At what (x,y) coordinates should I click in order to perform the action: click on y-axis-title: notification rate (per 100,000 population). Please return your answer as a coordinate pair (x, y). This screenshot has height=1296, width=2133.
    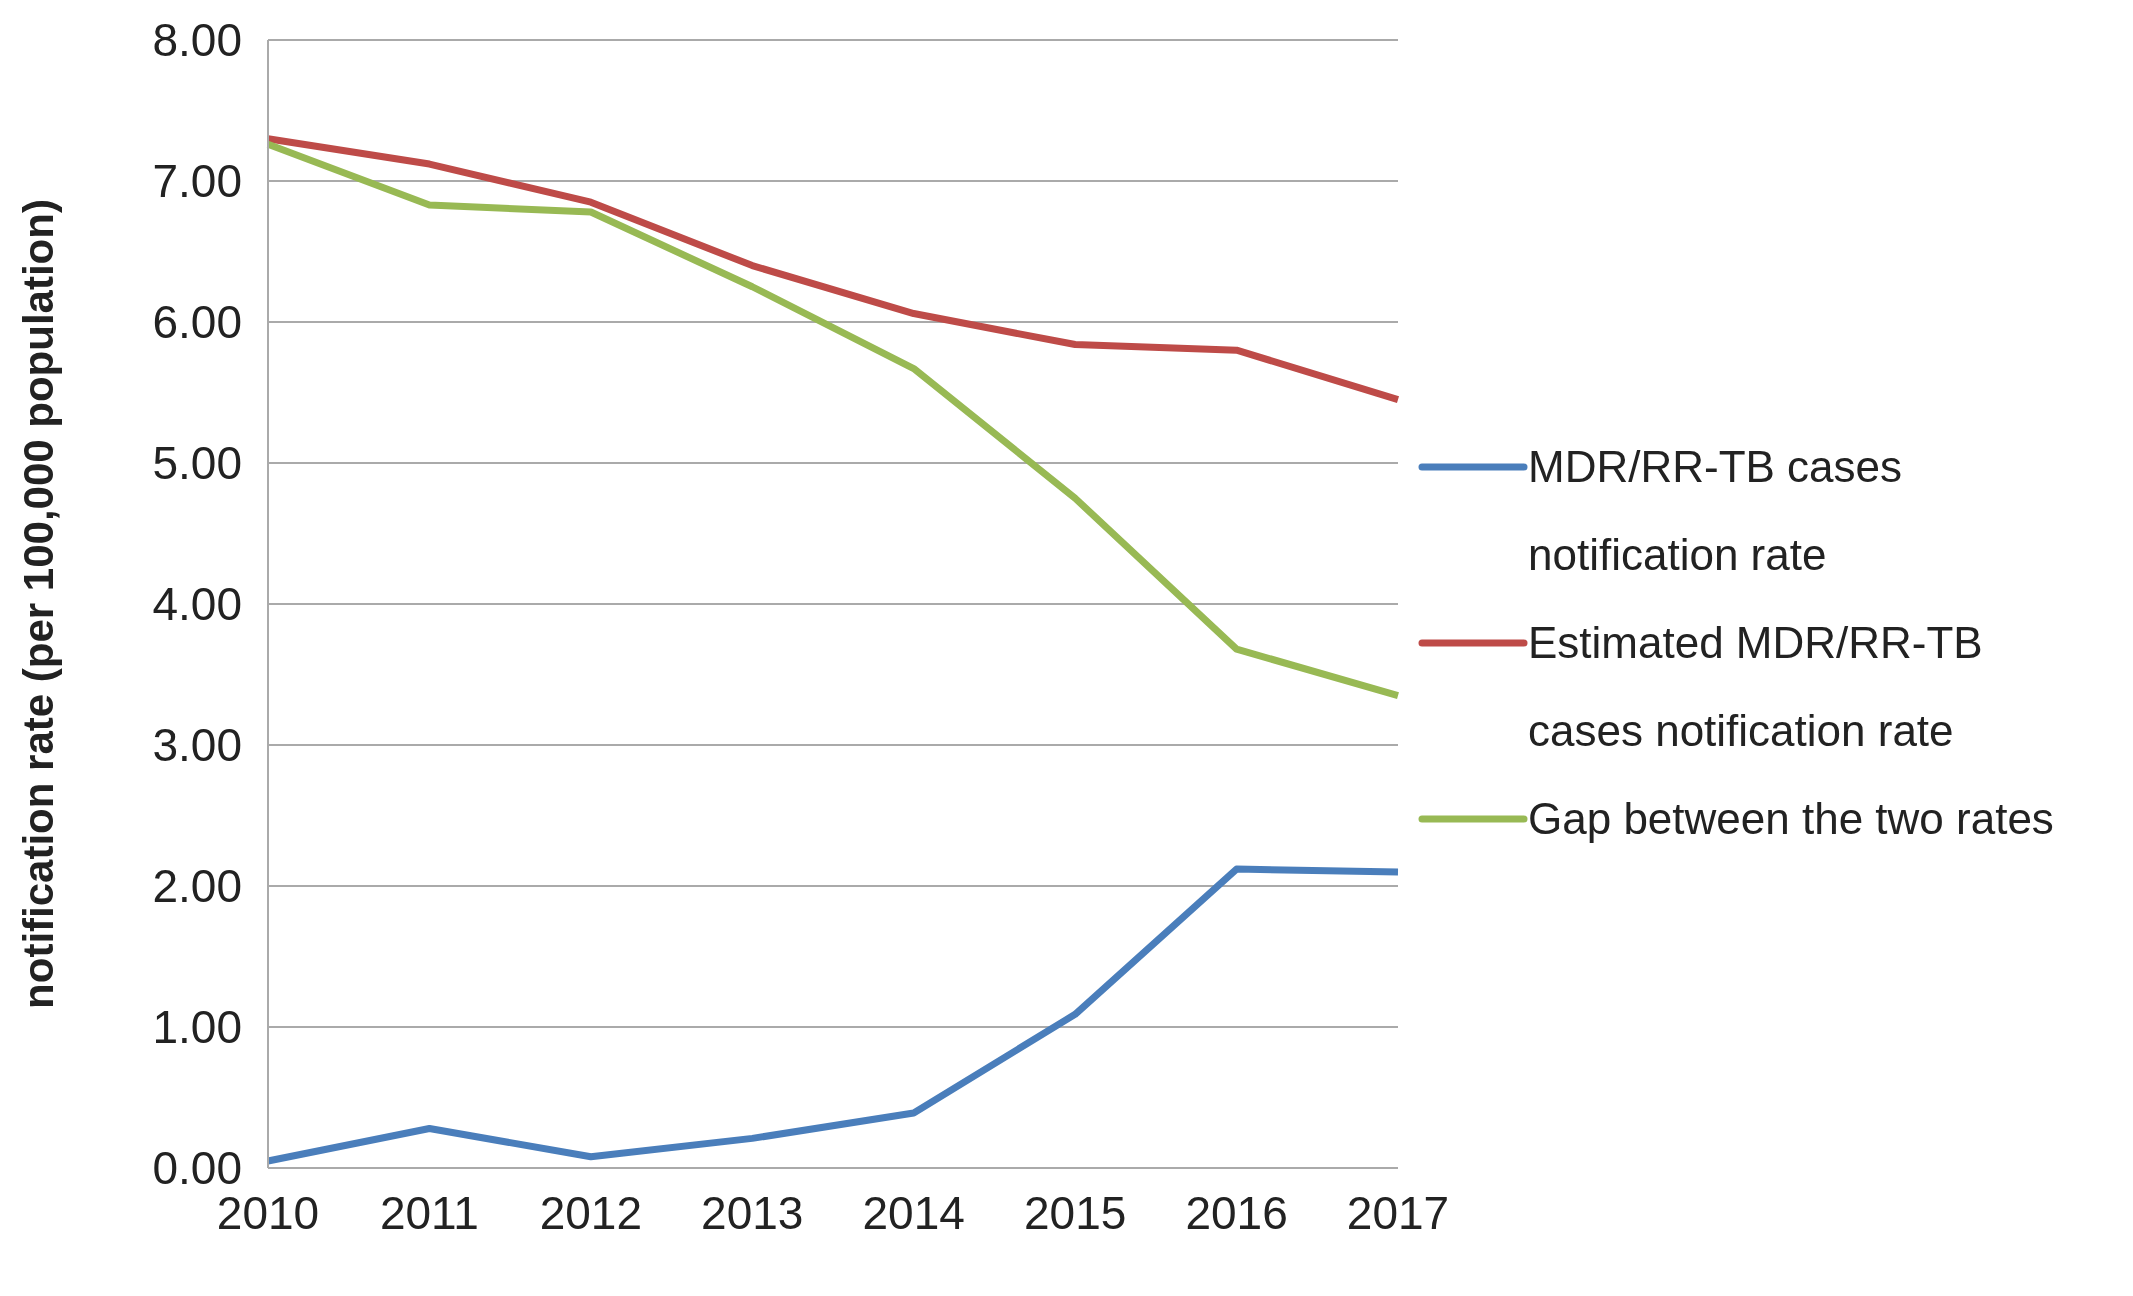
    Looking at the image, I should click on (38, 604).